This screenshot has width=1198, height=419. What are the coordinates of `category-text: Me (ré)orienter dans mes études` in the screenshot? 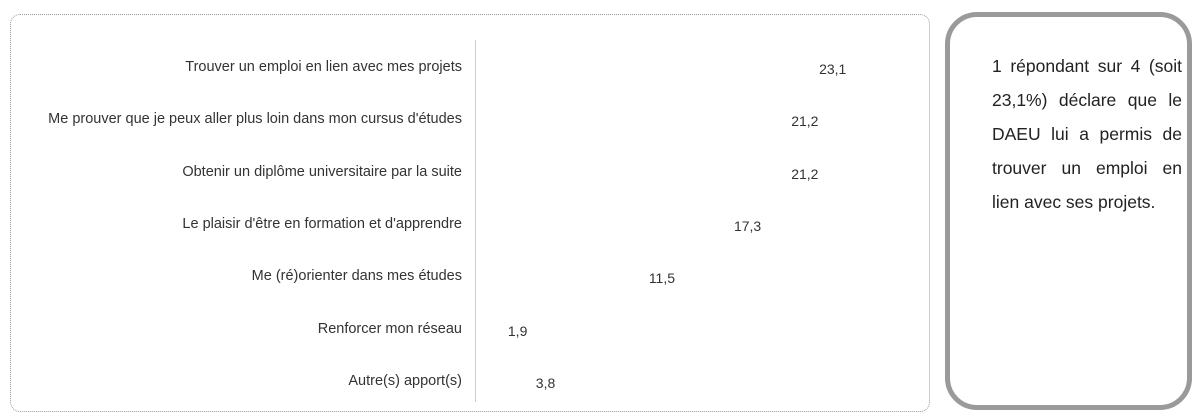 It's located at (356, 276).